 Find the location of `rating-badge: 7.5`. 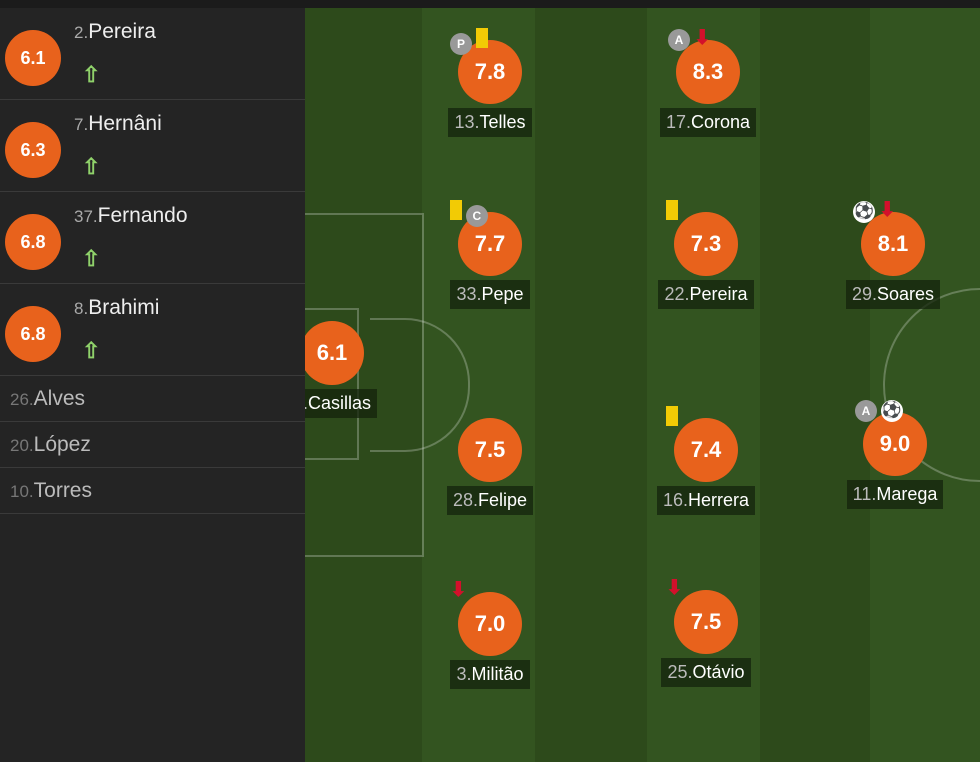

rating-badge: 7.5 is located at coordinates (490, 450).